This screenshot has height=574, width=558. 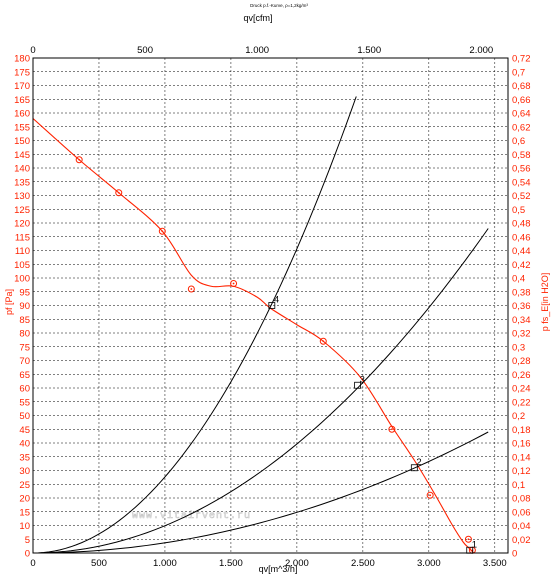 What do you see at coordinates (22, 86) in the screenshot?
I see `y-left-tick-label: 170` at bounding box center [22, 86].